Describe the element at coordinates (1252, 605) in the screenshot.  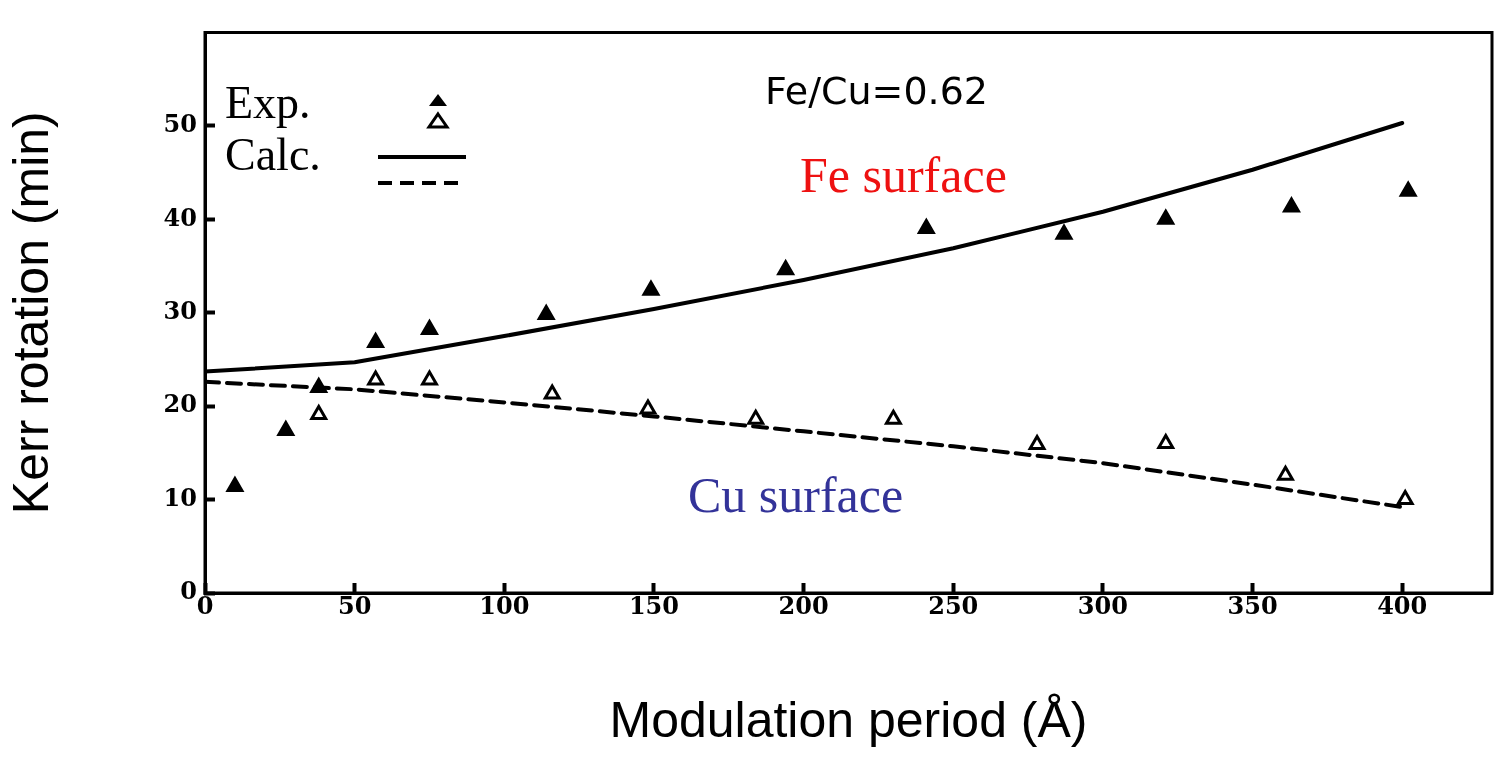
I see `x-tick-label: 350` at that location.